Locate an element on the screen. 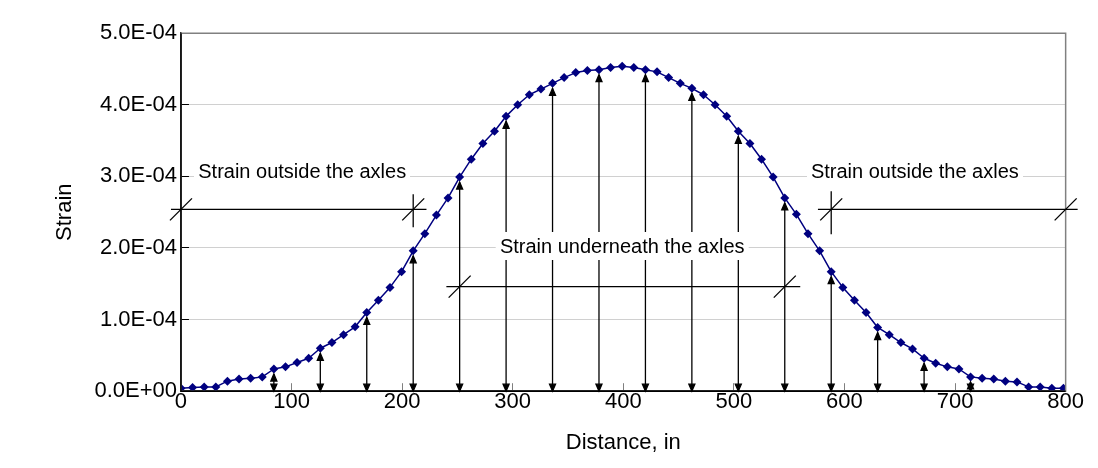 The height and width of the screenshot is (468, 1098). x-tick-label: 100 is located at coordinates (291, 401).